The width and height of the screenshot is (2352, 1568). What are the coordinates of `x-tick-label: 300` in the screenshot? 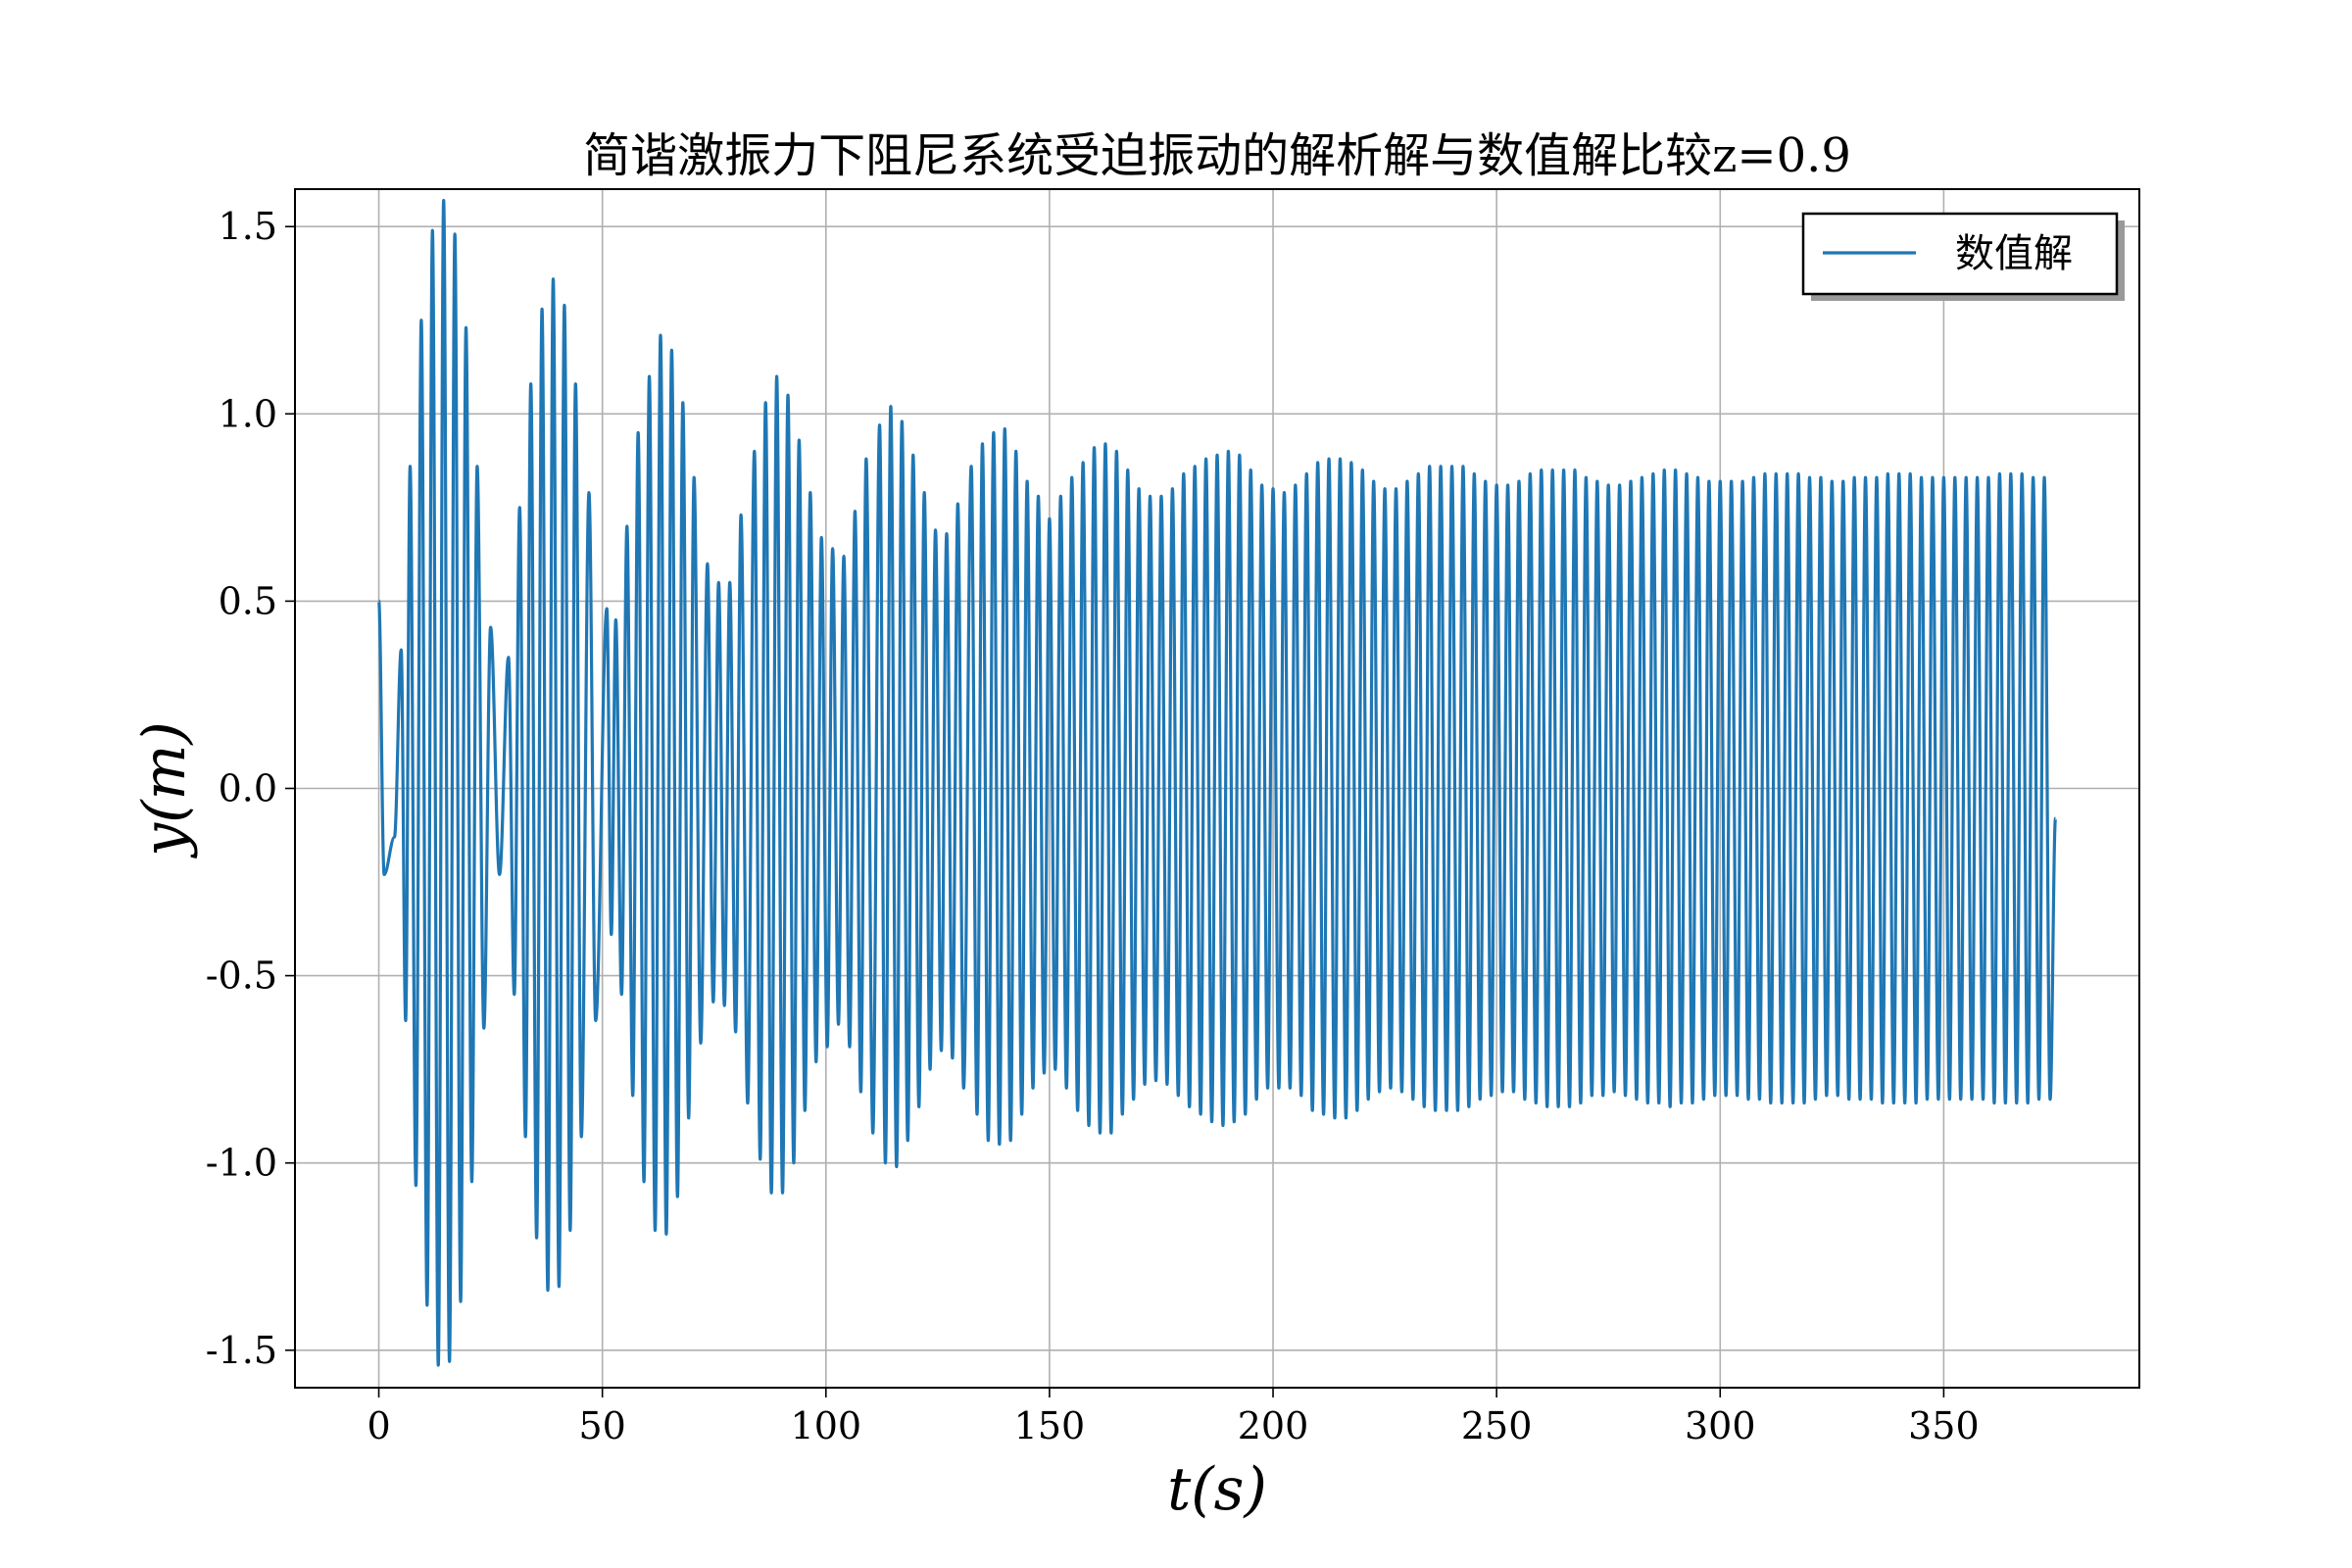 It's located at (1720, 1425).